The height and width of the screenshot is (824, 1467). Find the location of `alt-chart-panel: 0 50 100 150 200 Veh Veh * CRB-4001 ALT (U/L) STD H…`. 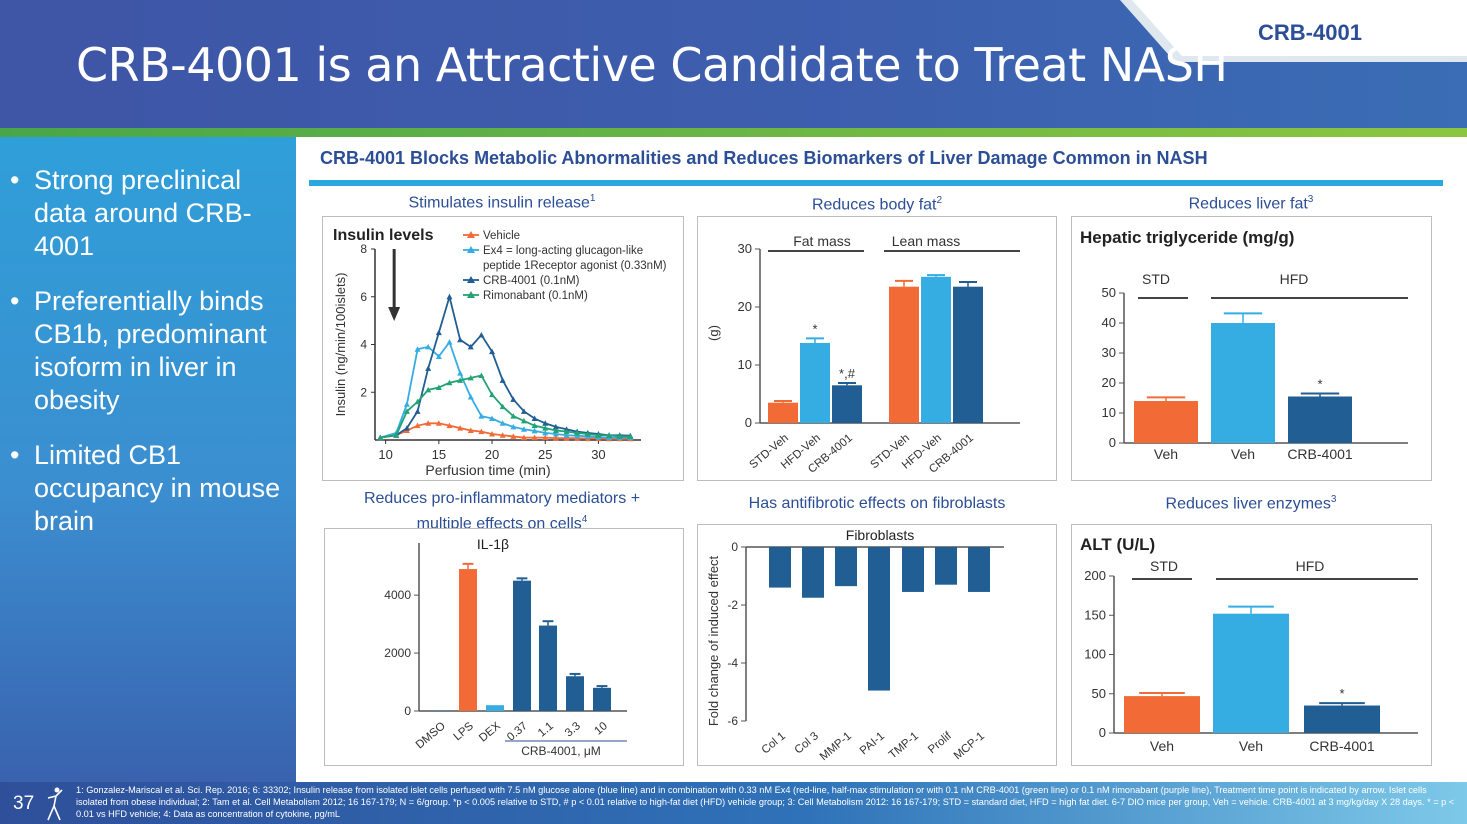

alt-chart-panel: 0 50 100 150 200 Veh Veh * CRB-4001 ALT (U/L) STD H… is located at coordinates (1251, 645).